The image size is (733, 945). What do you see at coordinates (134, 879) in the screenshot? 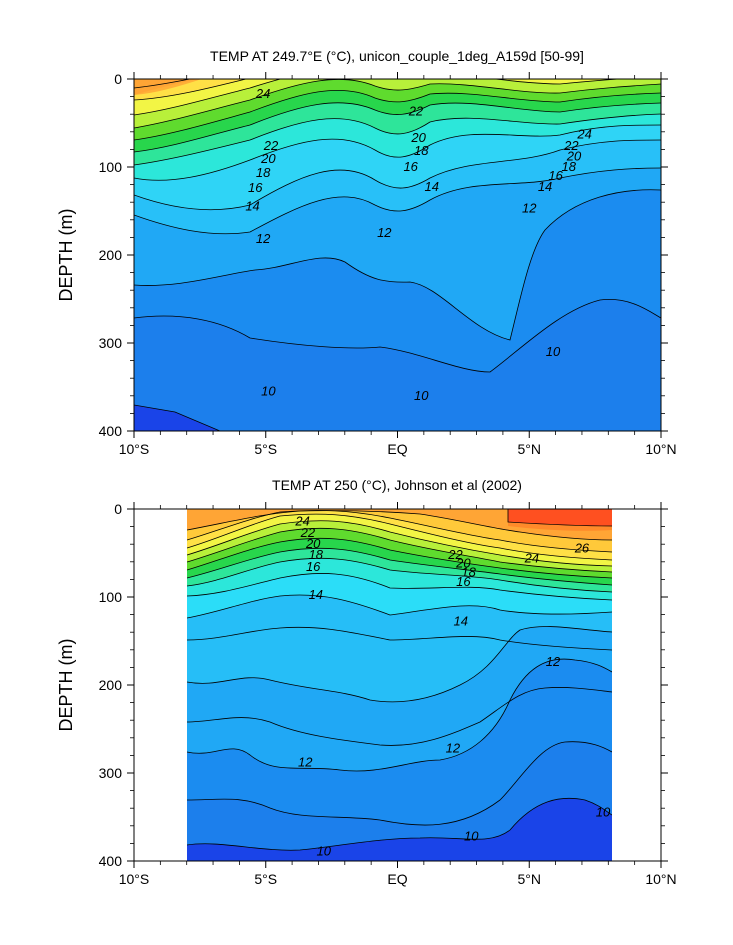
I see `bottom-x-tick-label: 10°S` at bounding box center [134, 879].